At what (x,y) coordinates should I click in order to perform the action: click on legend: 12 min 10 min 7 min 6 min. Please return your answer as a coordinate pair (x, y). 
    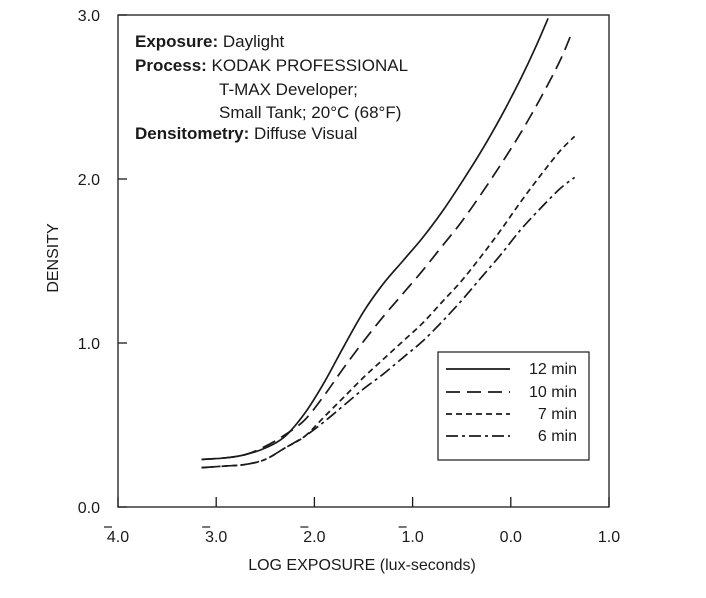
    Looking at the image, I should click on (513, 406).